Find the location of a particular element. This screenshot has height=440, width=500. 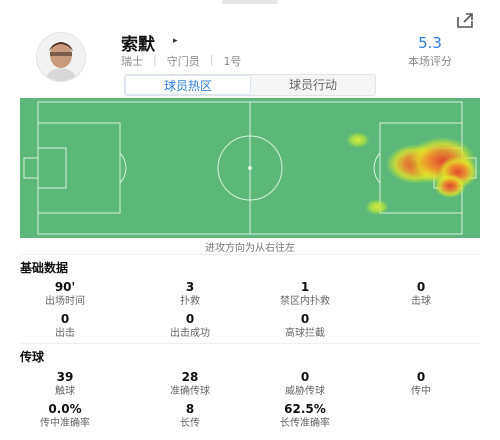

stat-value: 0.0% is located at coordinates (65, 409).